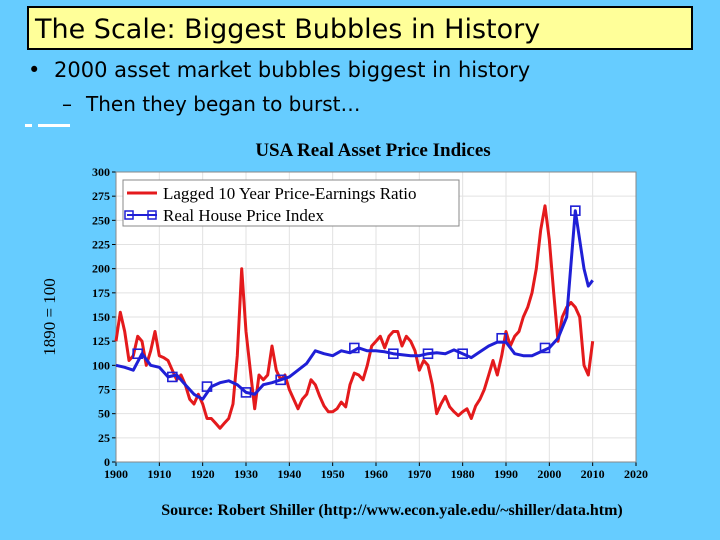 This screenshot has height=540, width=720. What do you see at coordinates (419, 474) in the screenshot?
I see `x-tick-label: 1970` at bounding box center [419, 474].